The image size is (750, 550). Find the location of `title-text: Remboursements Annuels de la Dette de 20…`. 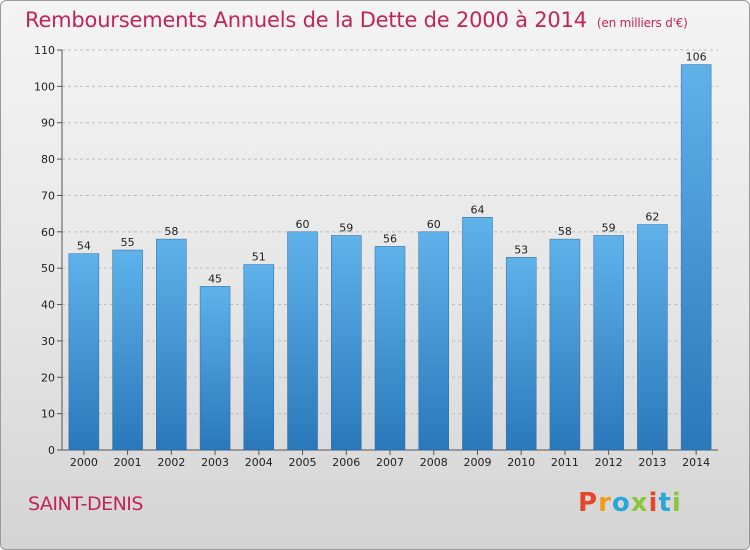

title-text: Remboursements Annuels de la Dette de 20… is located at coordinates (306, 20).